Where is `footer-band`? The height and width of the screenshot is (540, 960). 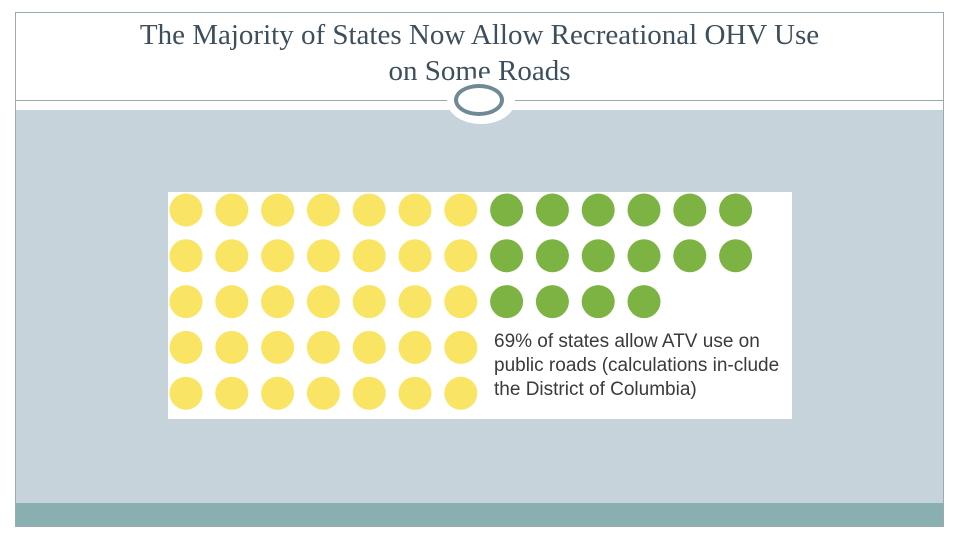 footer-band is located at coordinates (479, 514).